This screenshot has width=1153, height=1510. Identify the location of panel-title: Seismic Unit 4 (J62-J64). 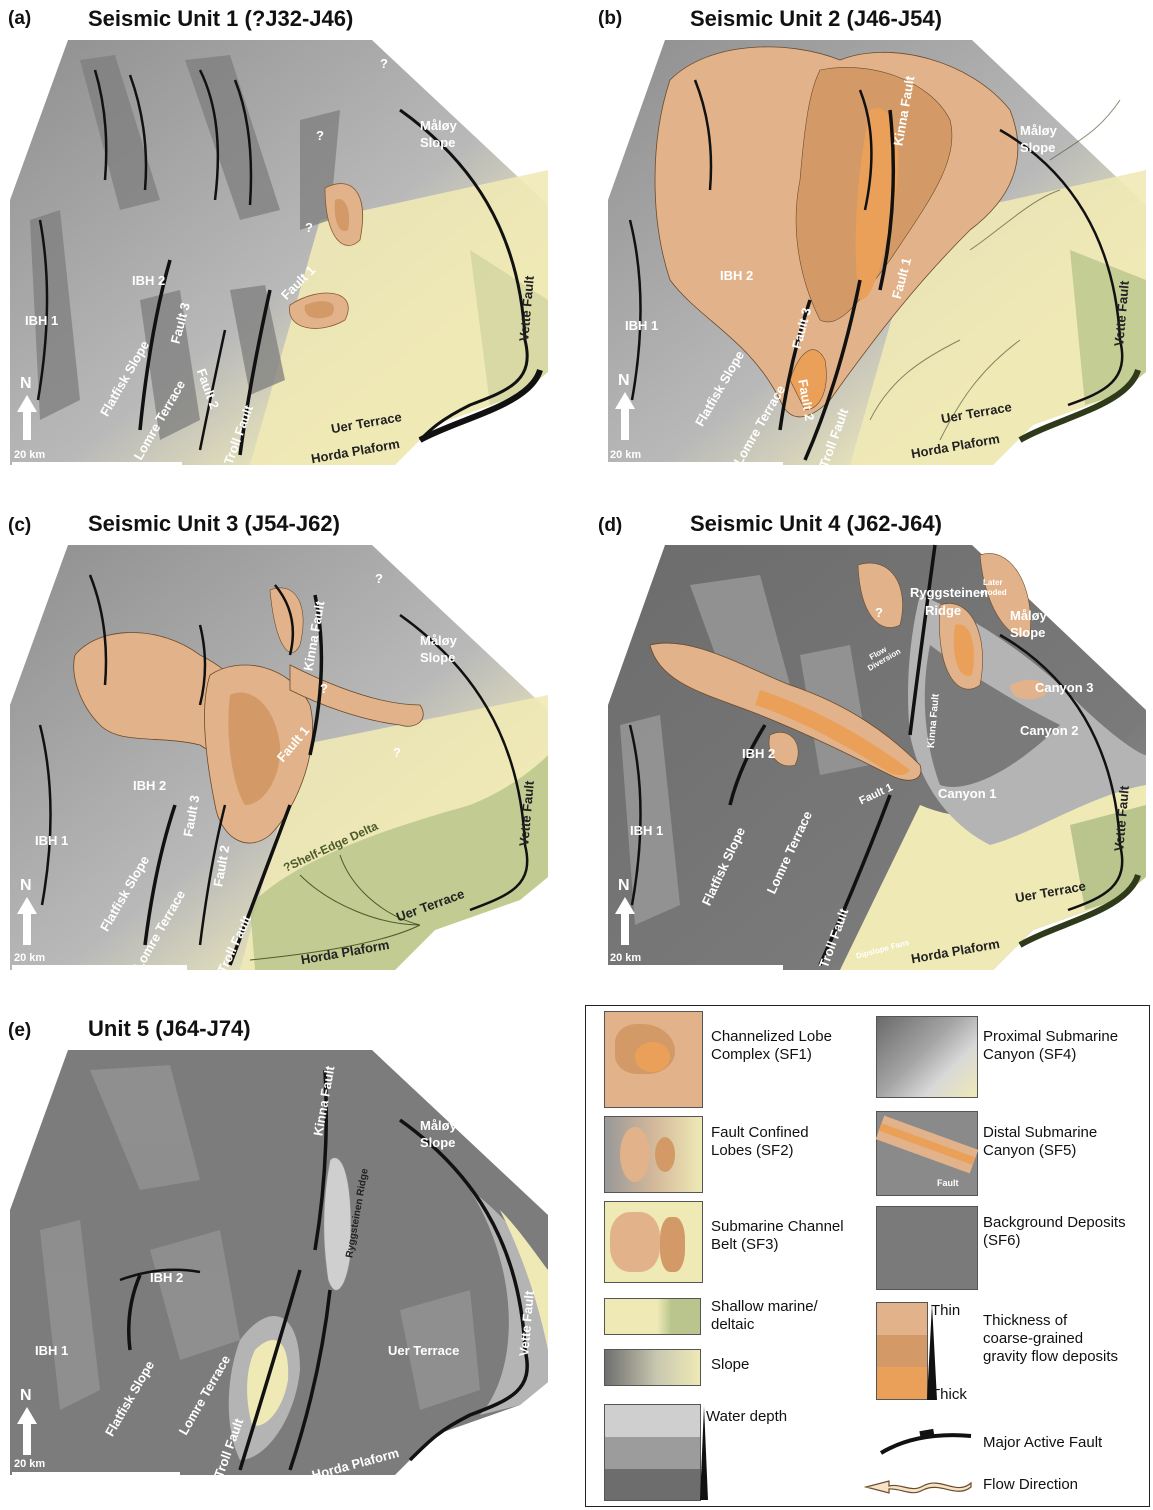
(816, 523).